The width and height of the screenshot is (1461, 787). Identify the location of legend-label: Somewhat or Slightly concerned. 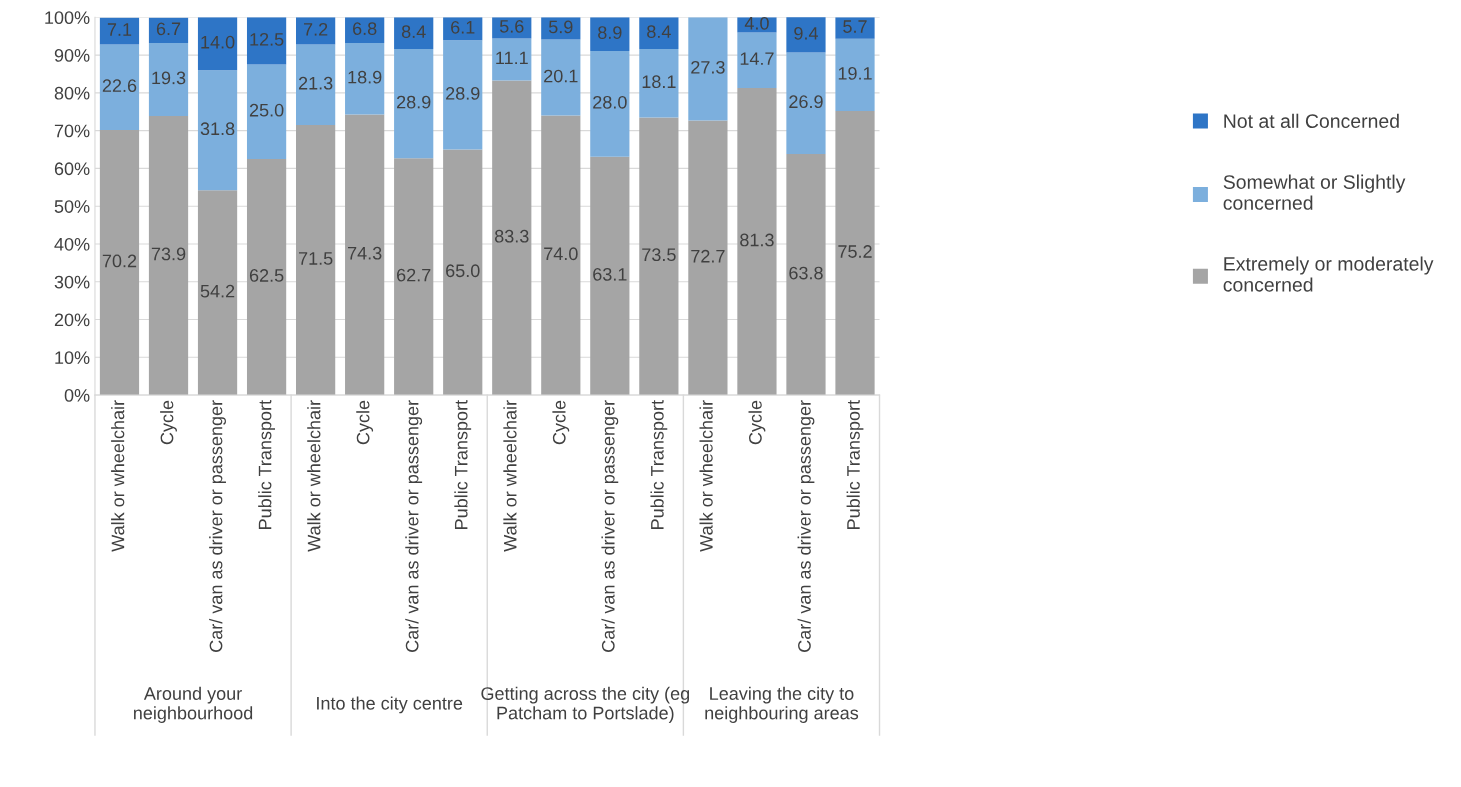
(1314, 192).